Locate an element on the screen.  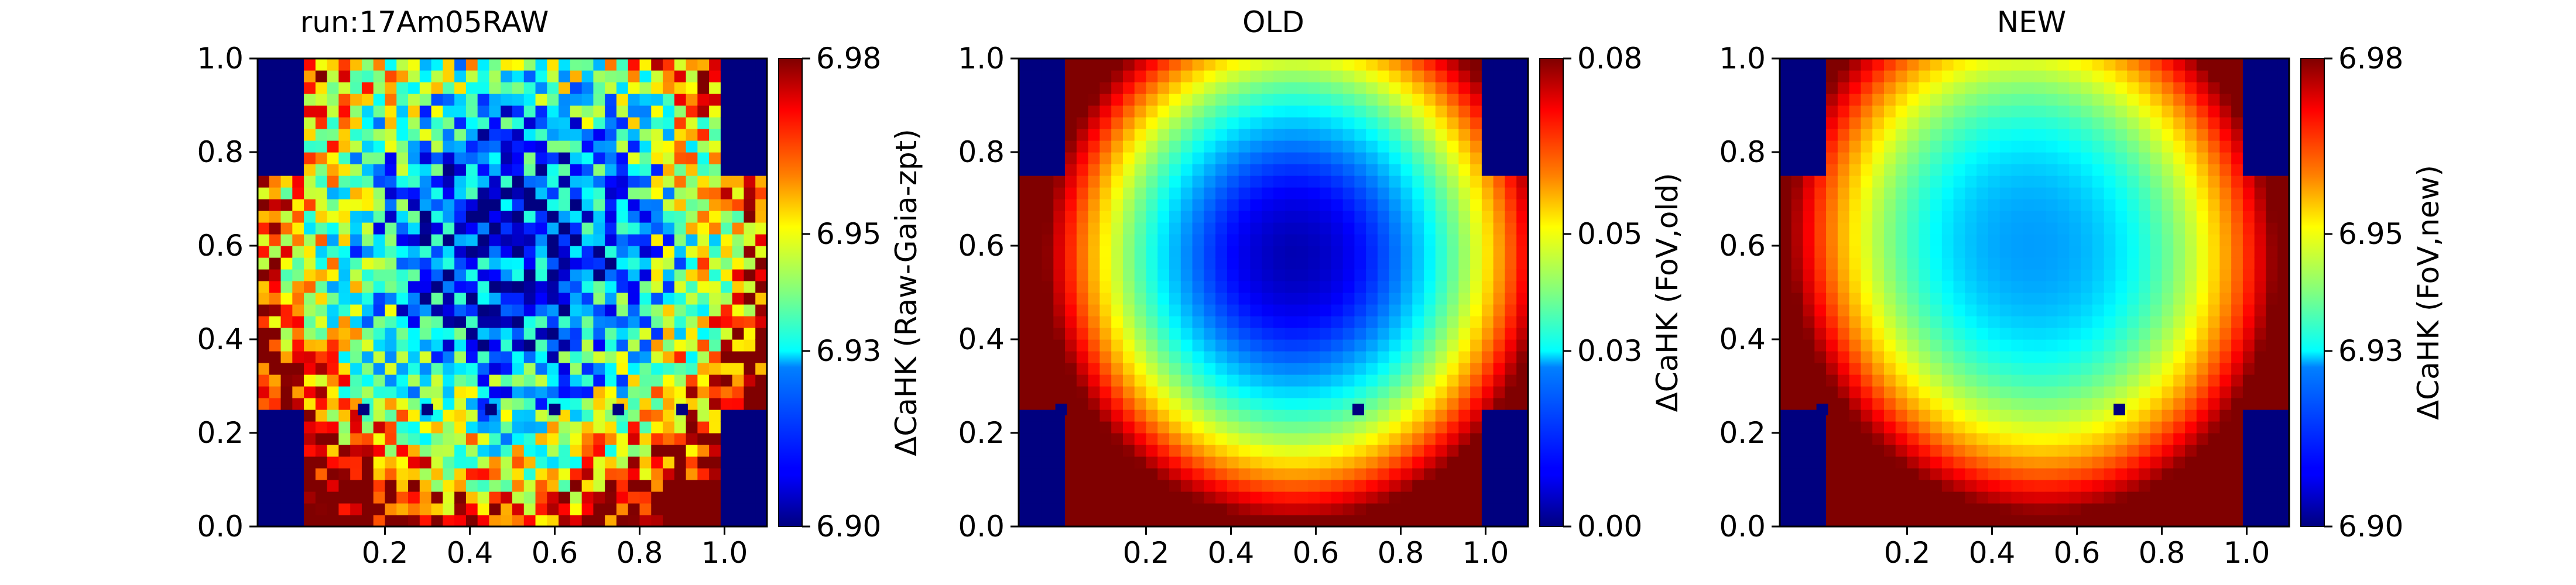
y-tick-label: 0.0 is located at coordinates (220, 526).